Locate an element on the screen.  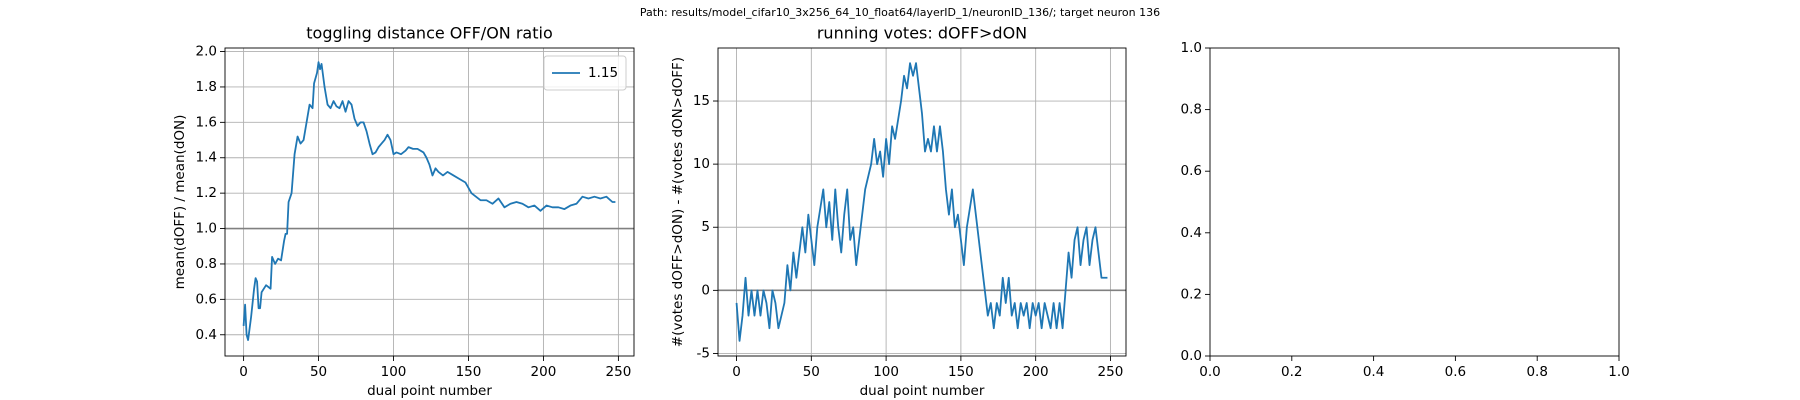
y-axis-label: #(votes dOFF>dON) - #(votes dON>dOFF) is located at coordinates (678, 202).